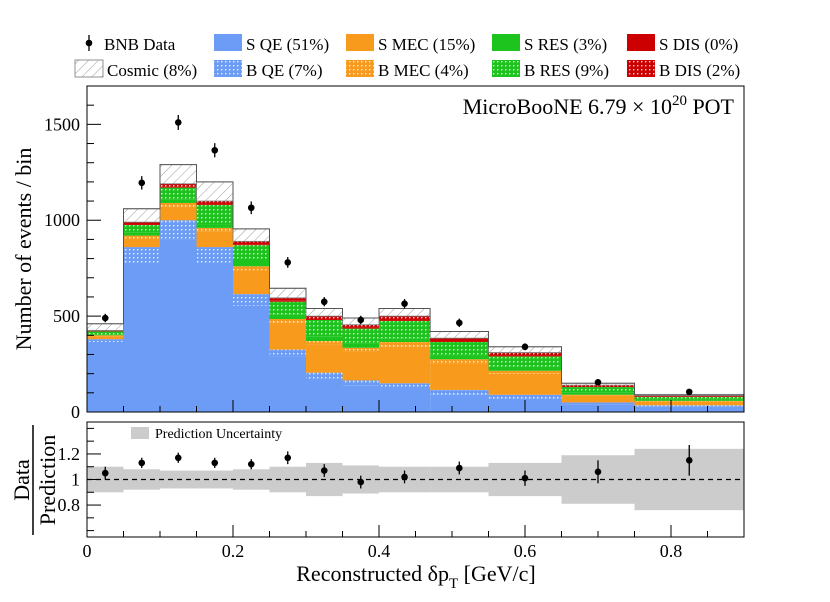  What do you see at coordinates (135, 69) in the screenshot?
I see `legend-item-5: Cosmic (8%)` at bounding box center [135, 69].